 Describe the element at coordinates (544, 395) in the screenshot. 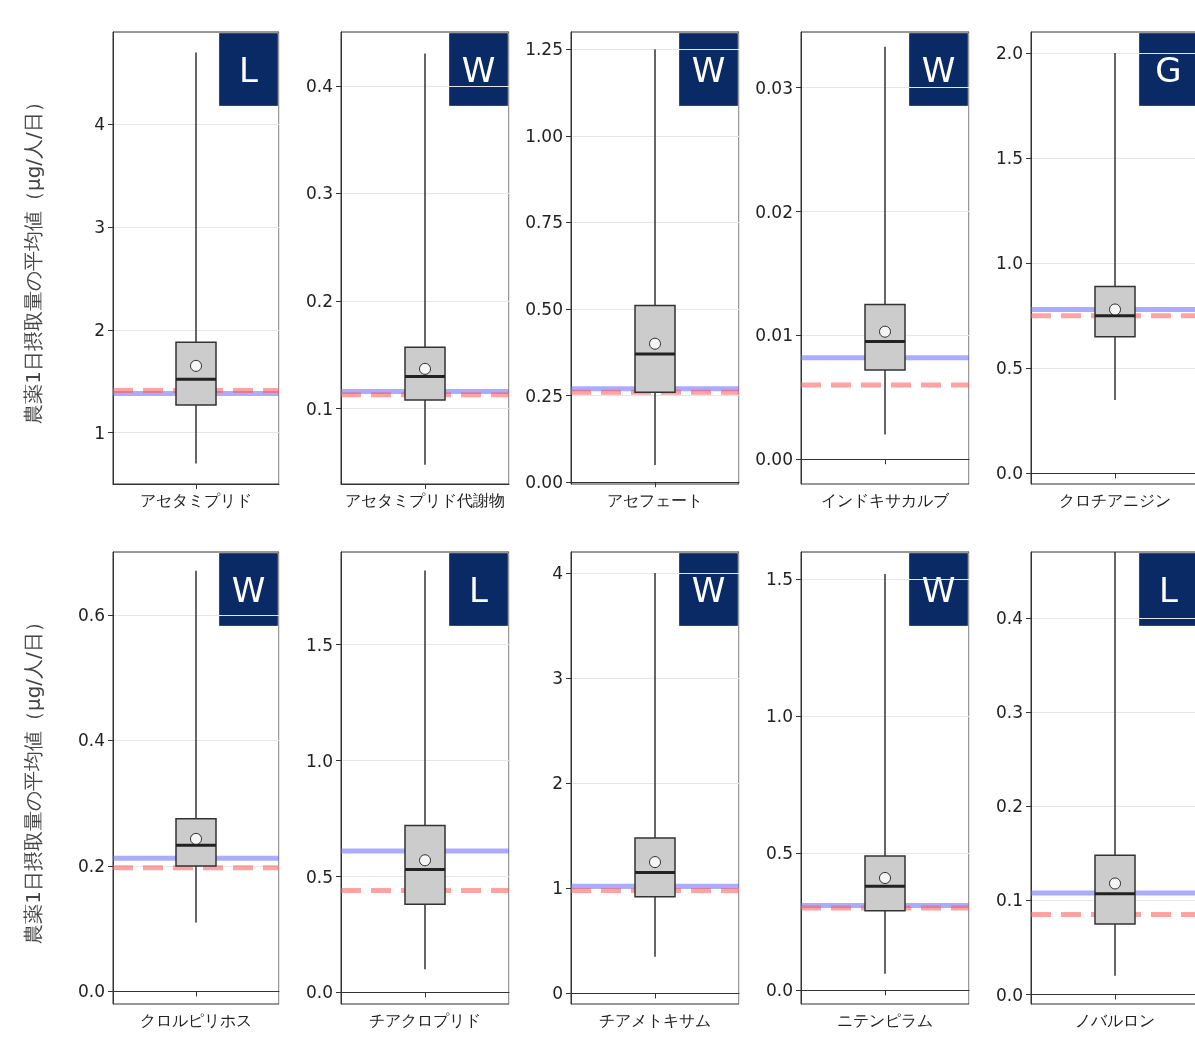

I see `y-tick-label: 0.25` at that location.